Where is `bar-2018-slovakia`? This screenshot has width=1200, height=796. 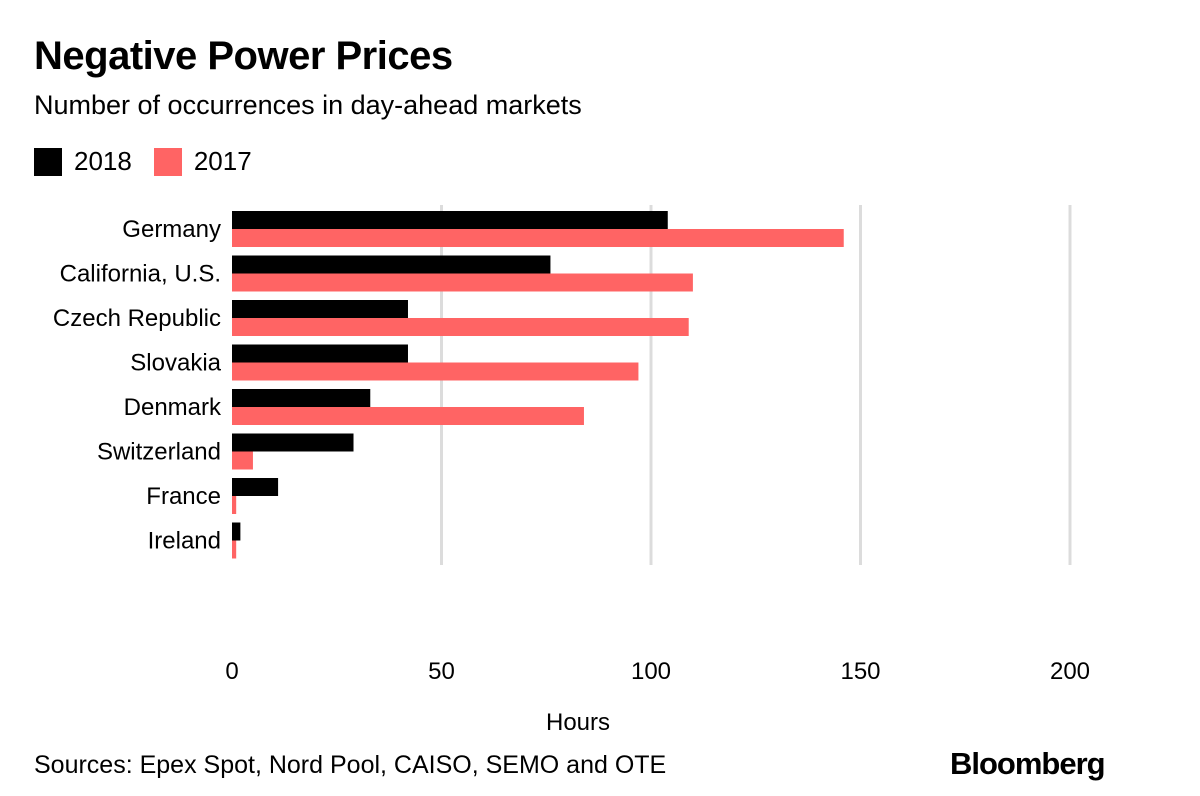 bar-2018-slovakia is located at coordinates (320, 353).